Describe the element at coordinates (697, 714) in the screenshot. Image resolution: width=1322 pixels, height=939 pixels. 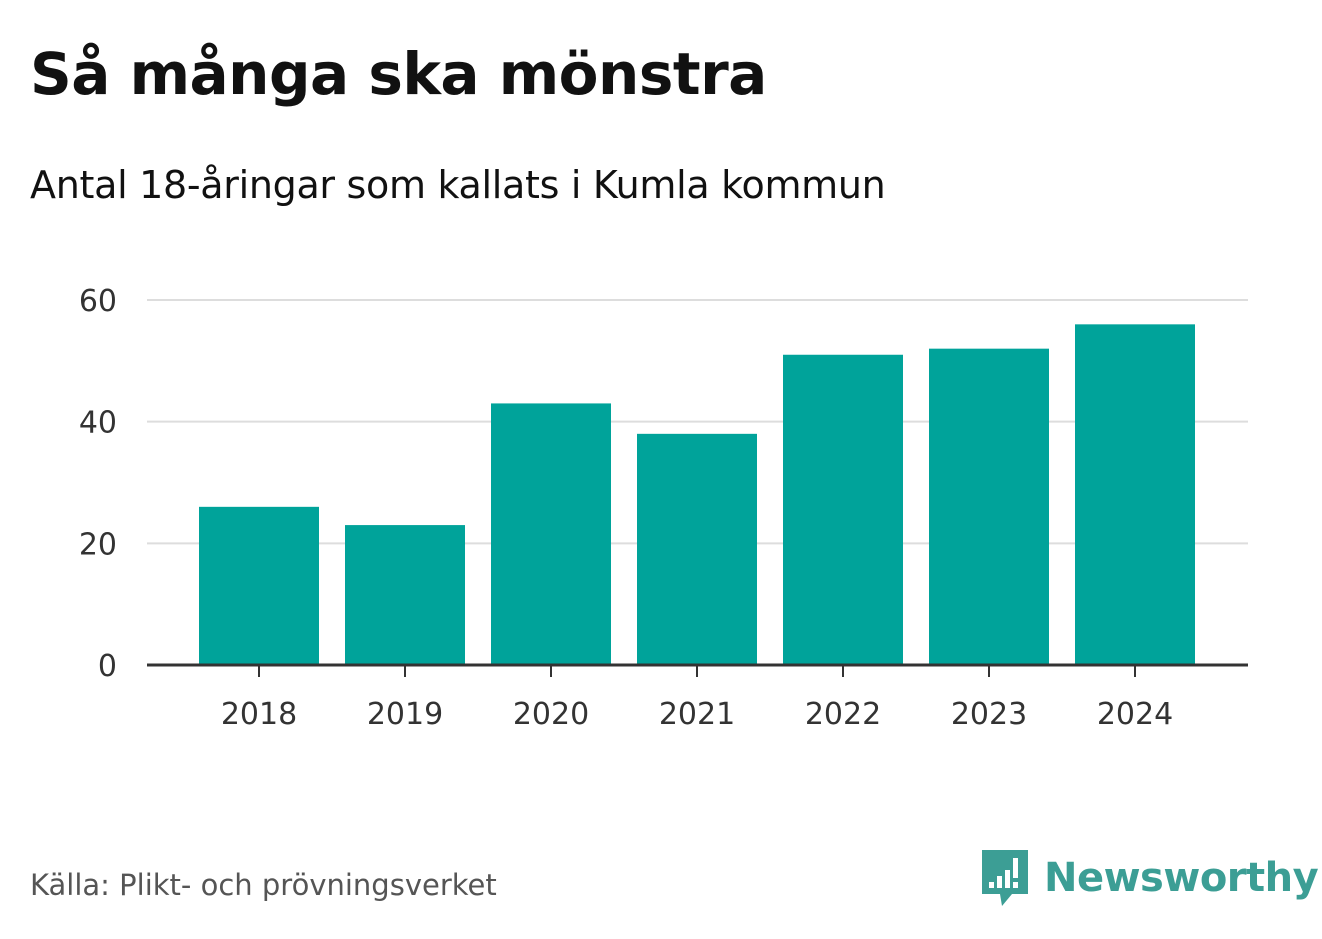
I see `x-tick-label-2021: 2021` at that location.